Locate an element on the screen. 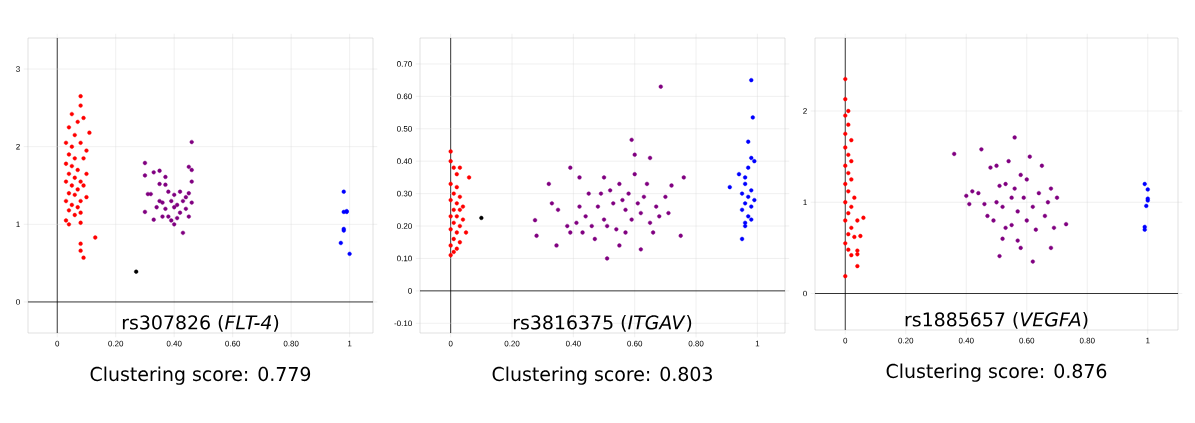 The height and width of the screenshot is (423, 1195). text: rs3816375 (ITGAV) is located at coordinates (602, 323).